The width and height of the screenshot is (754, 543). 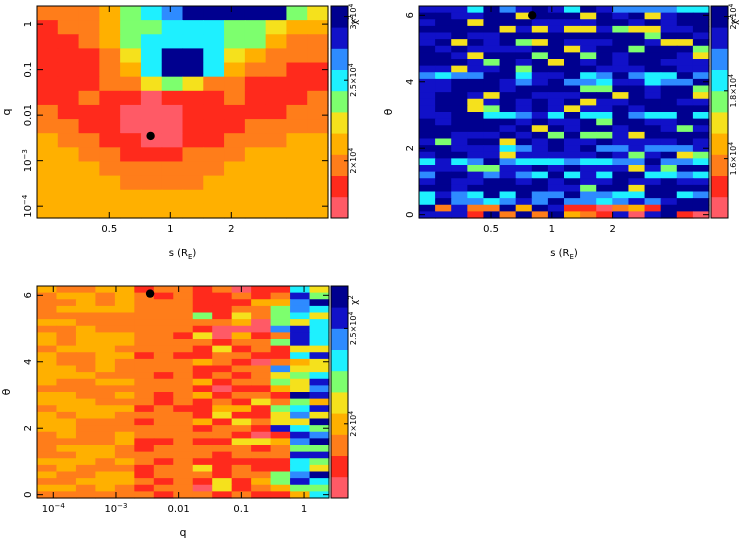 What do you see at coordinates (532, 15) in the screenshot?
I see `best-fit-marker` at bounding box center [532, 15].